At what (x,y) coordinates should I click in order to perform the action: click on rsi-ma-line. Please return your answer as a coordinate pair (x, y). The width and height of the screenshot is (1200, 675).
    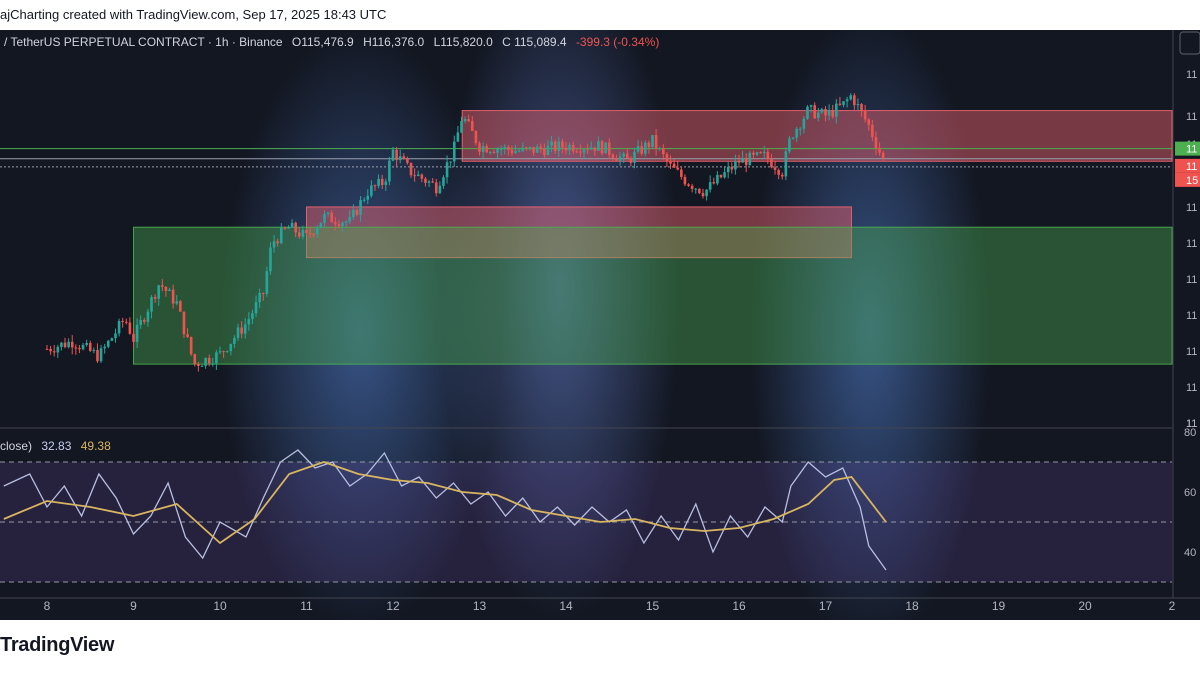
    Looking at the image, I should click on (445, 503).